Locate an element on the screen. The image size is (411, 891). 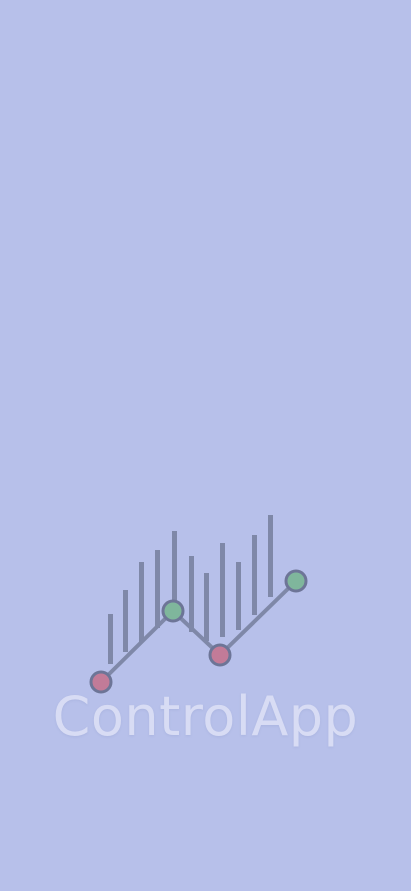
logo-line is located at coordinates (198, 631).